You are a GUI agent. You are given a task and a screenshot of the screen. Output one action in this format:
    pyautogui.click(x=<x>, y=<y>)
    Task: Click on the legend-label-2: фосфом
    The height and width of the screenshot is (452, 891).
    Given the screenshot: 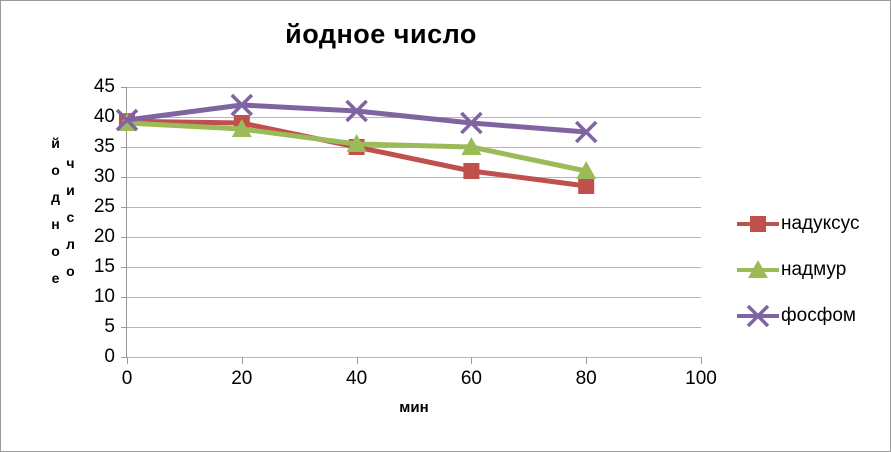 What is the action you would take?
    pyautogui.click(x=818, y=315)
    